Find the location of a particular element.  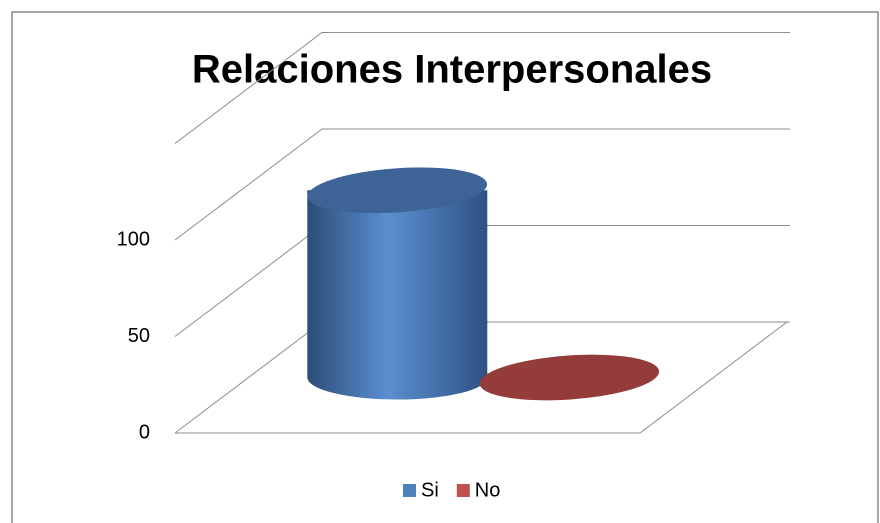

legend-label: No is located at coordinates (488, 490).